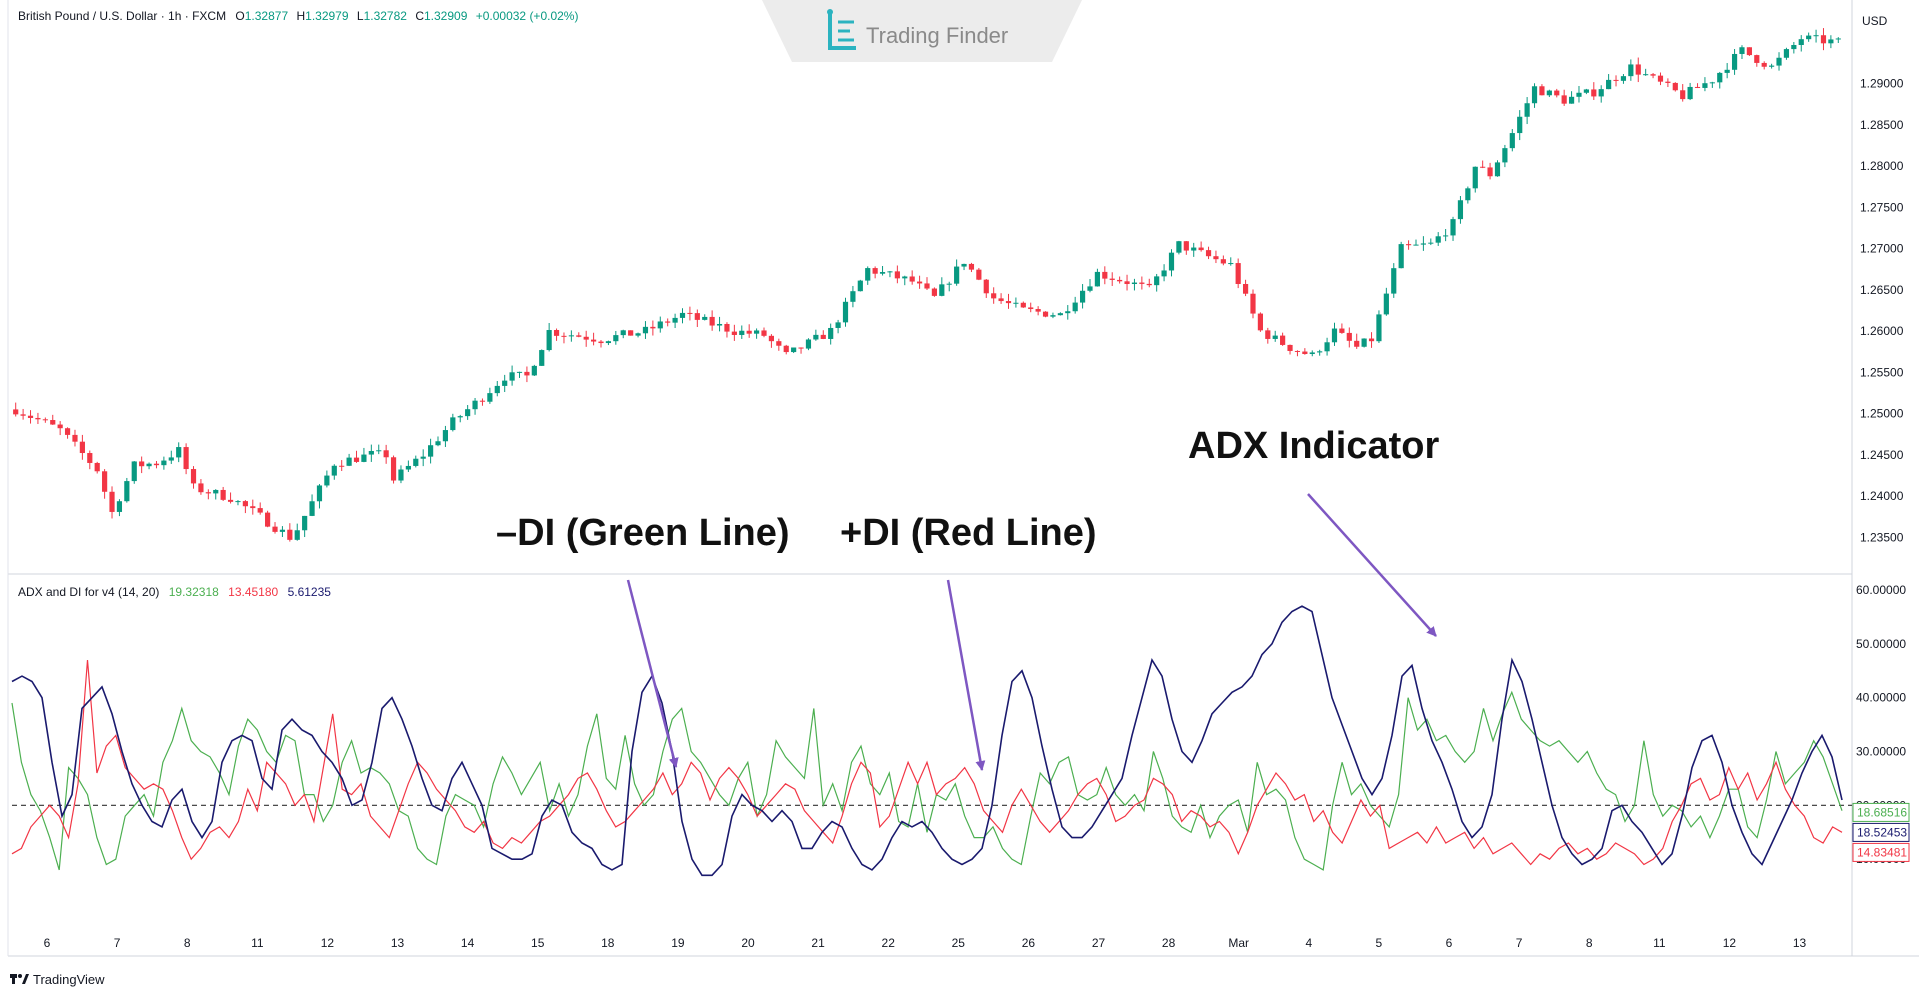  Describe the element at coordinates (1099, 943) in the screenshot. I see `time-tick-label: 27` at that location.